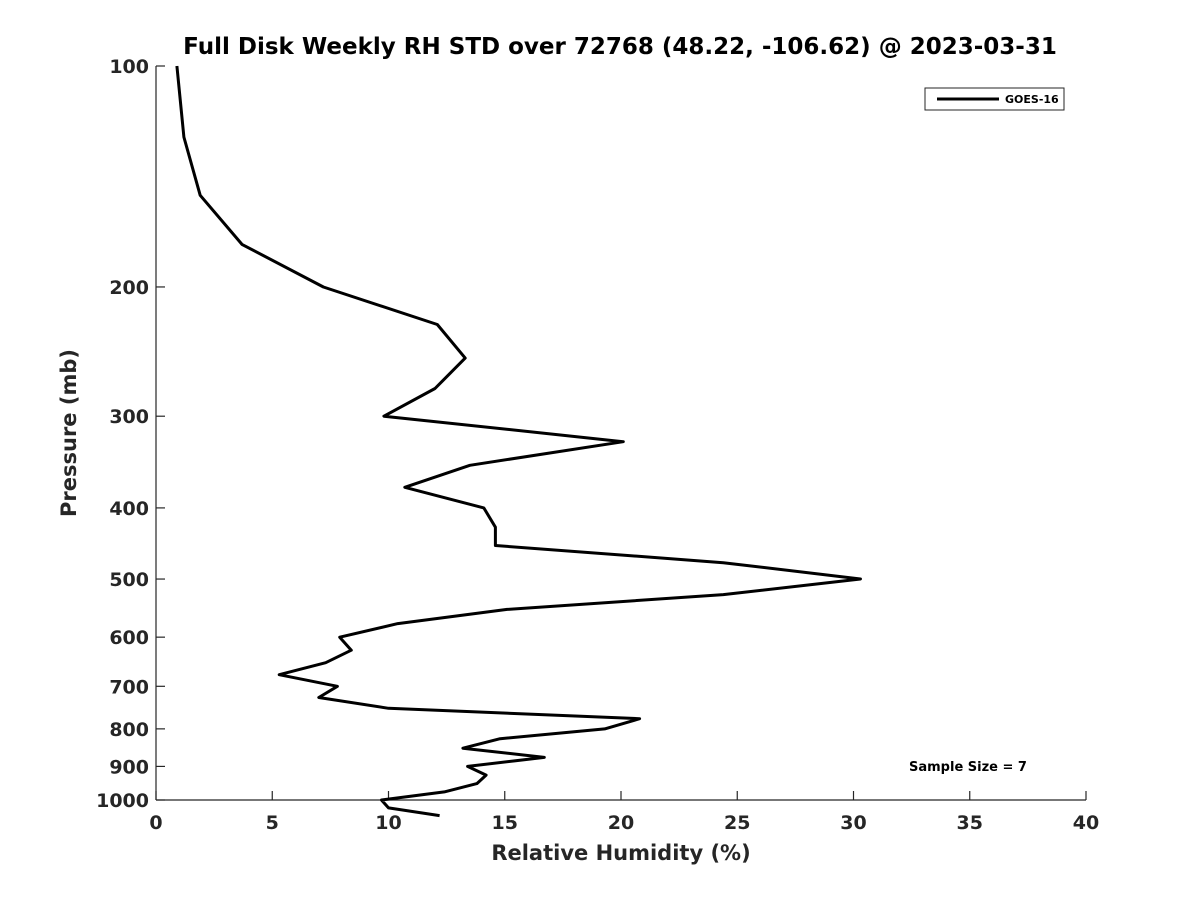 The width and height of the screenshot is (1200, 900). Describe the element at coordinates (129, 638) in the screenshot. I see `y-tick-label: 600` at that location.